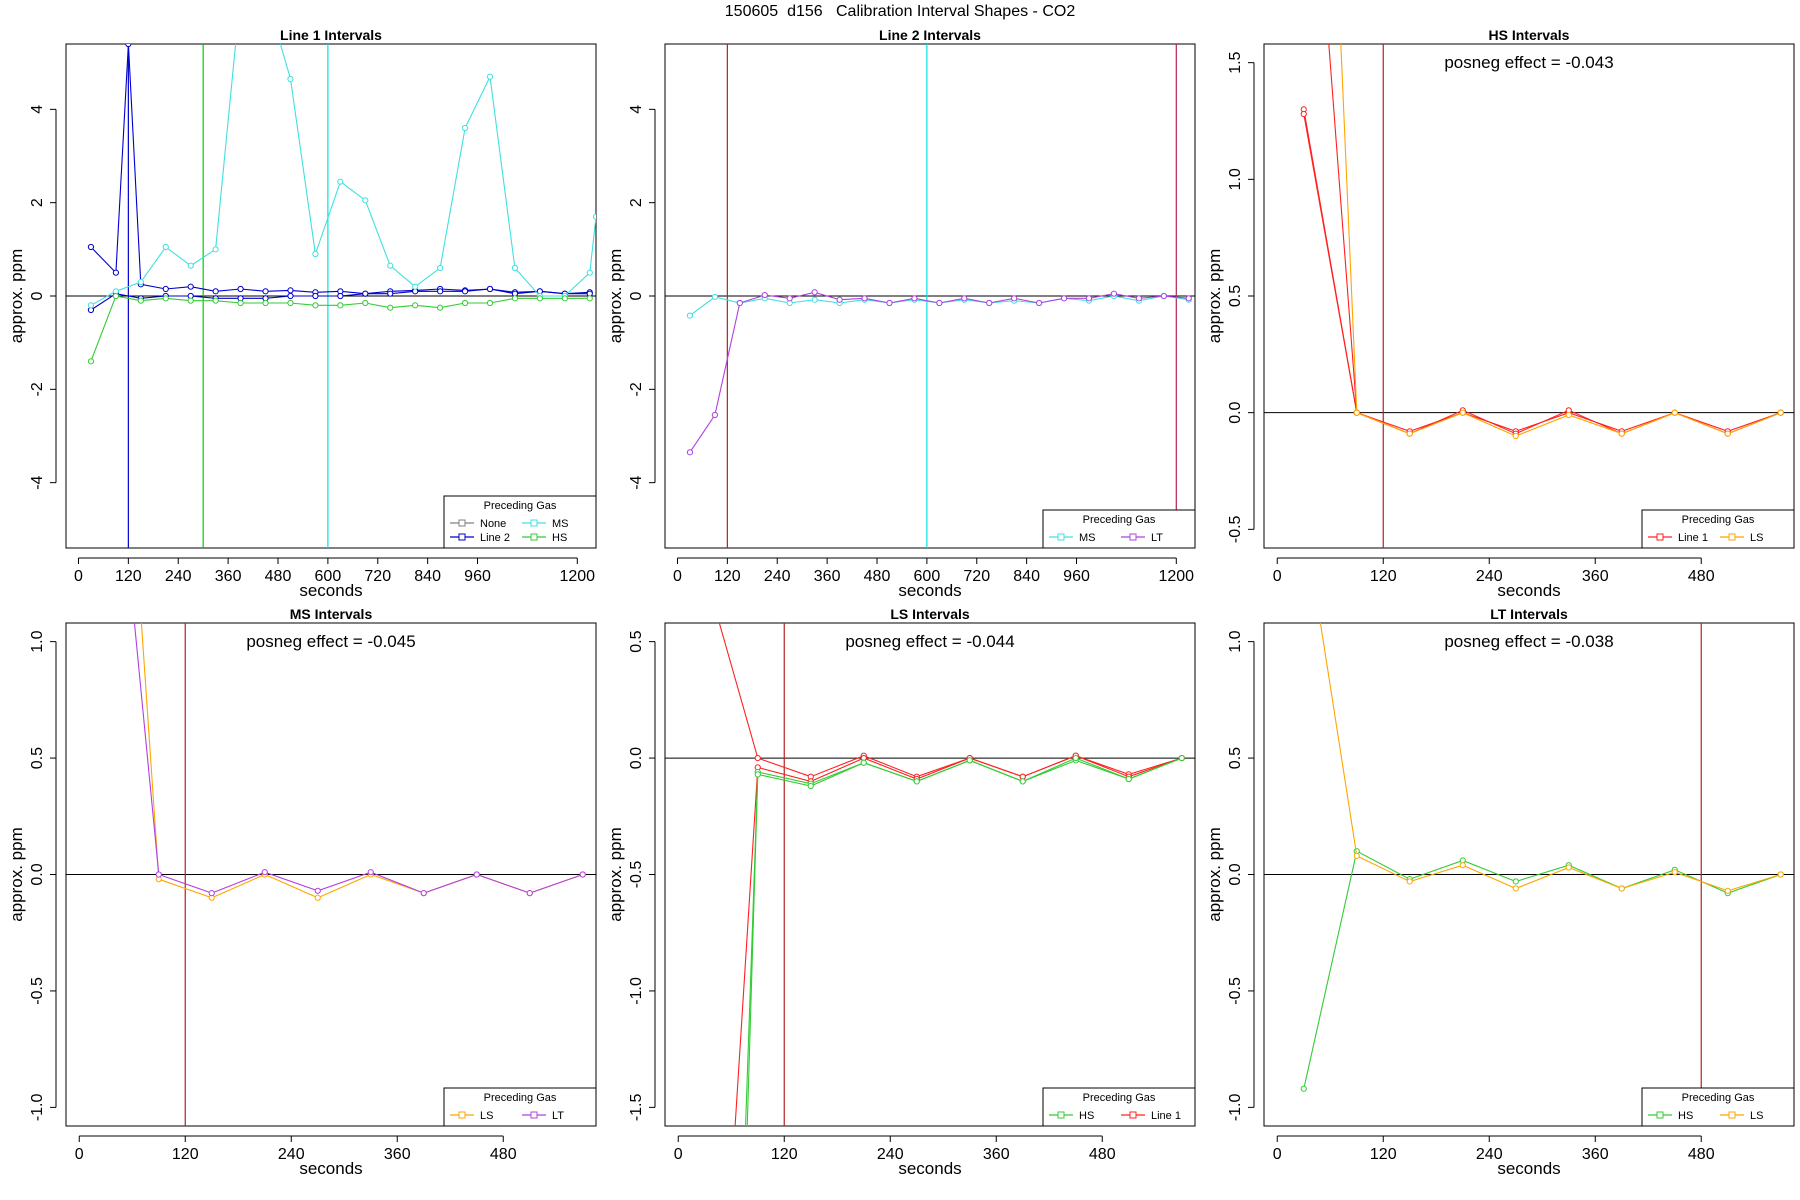 Image resolution: width=1800 pixels, height=1200 pixels. Describe the element at coordinates (43, 297) in the screenshot. I see `y-axis: -4 -2 0 2 4` at that location.